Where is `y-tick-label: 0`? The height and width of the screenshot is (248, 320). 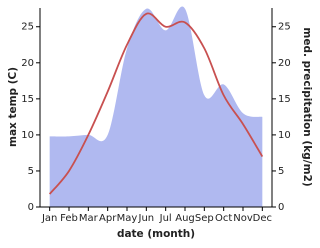
y-tick-label: 0 is located at coordinates (31, 207).